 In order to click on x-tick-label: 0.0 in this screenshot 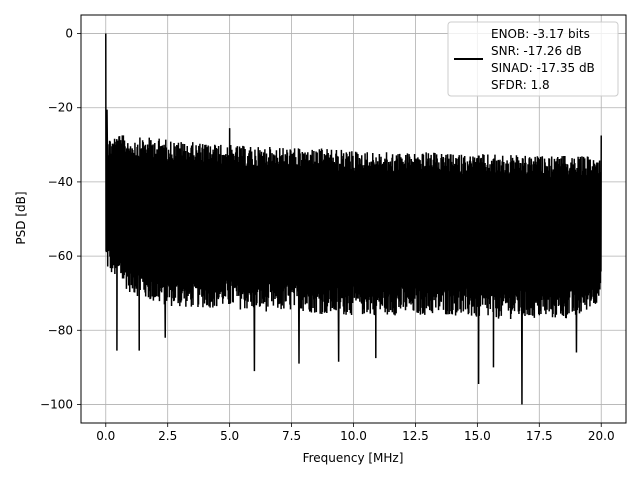, I will do `click(105, 436)`.